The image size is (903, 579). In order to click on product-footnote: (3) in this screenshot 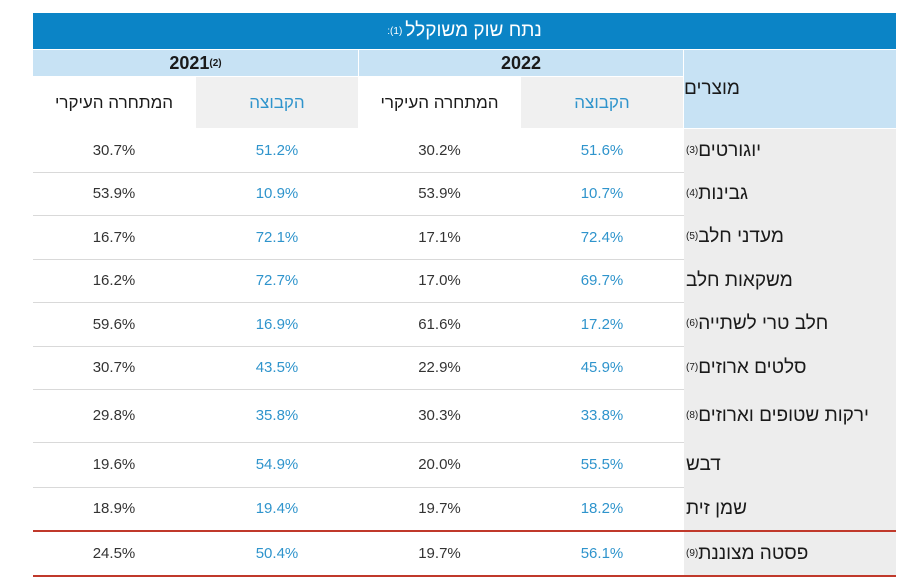, I will do `click(692, 150)`.